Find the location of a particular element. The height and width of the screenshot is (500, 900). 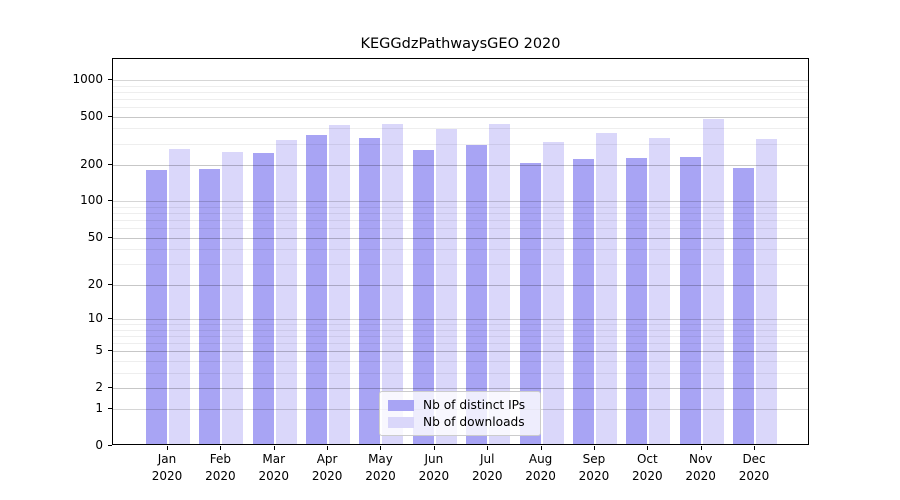

y-tick-label: 2 is located at coordinates (99, 386).